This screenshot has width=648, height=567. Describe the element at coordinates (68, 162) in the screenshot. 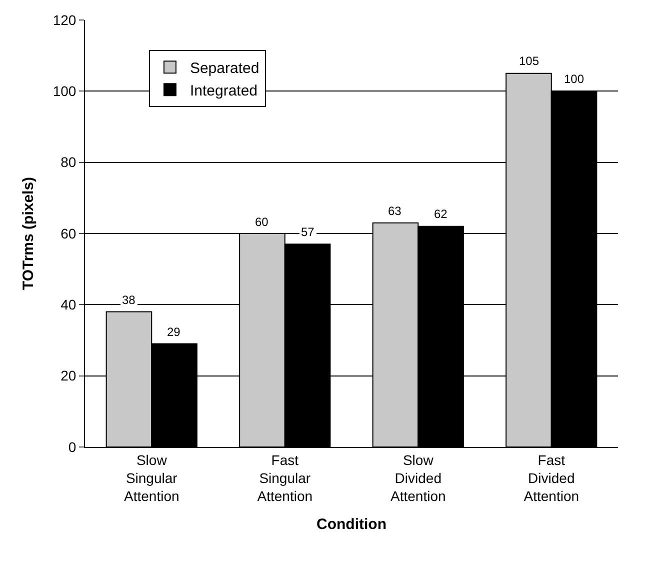

I see `y-tick-label: 80` at that location.